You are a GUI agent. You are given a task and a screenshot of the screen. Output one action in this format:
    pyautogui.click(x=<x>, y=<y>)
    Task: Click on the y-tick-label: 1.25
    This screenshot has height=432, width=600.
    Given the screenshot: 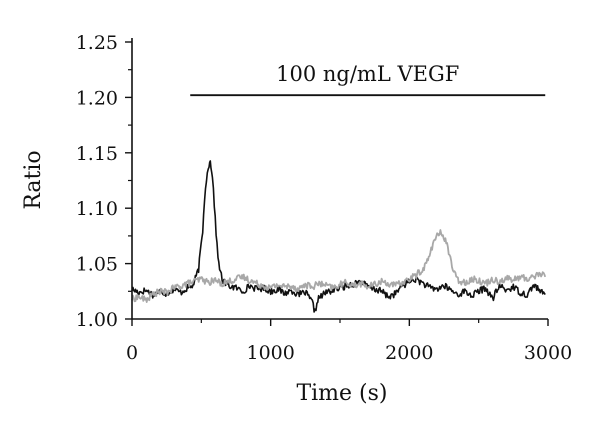 What is the action you would take?
    pyautogui.click(x=97, y=43)
    